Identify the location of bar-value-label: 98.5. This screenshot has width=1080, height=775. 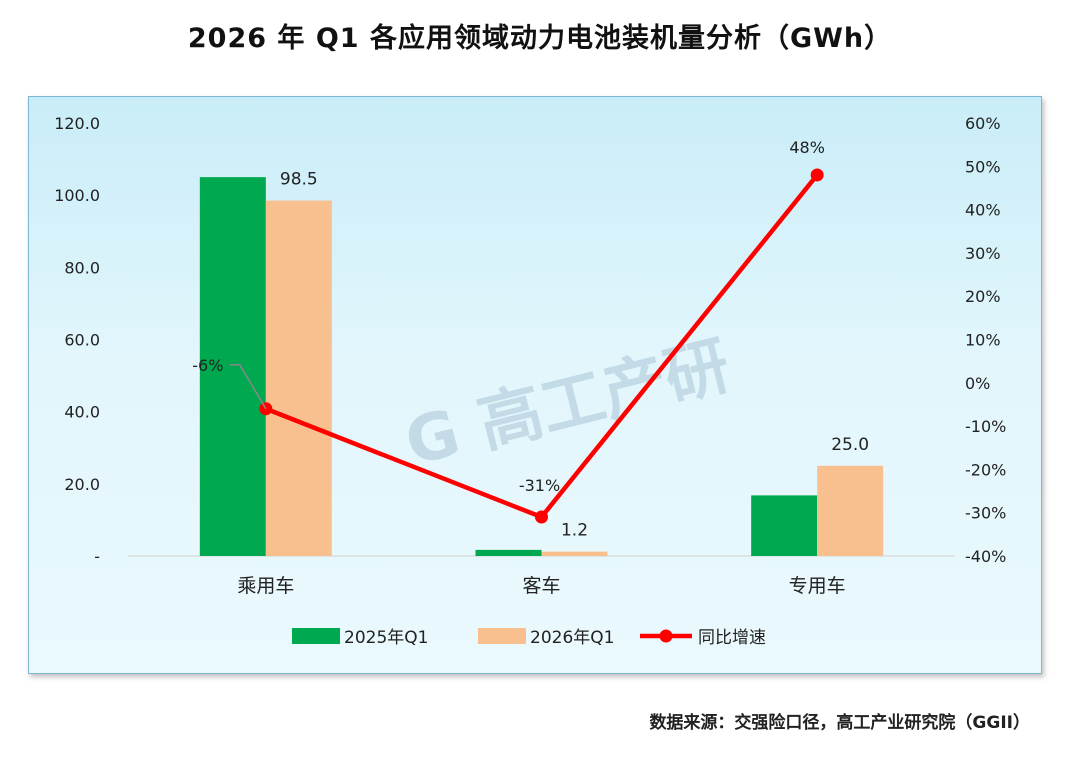
(299, 180).